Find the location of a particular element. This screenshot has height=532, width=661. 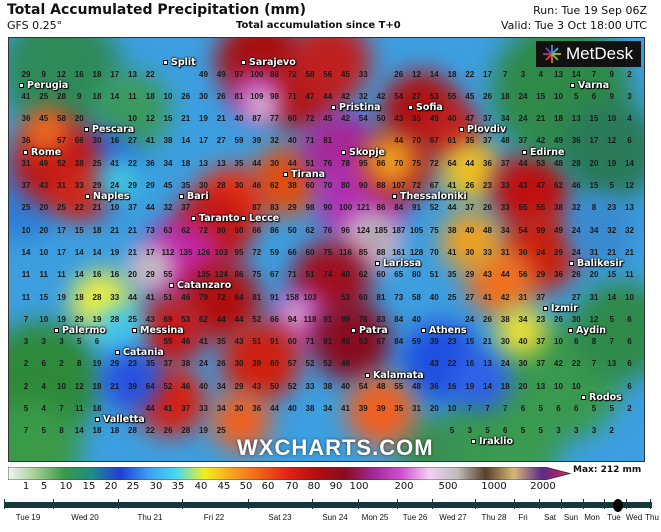

grid-value: 62 is located at coordinates (363, 275).